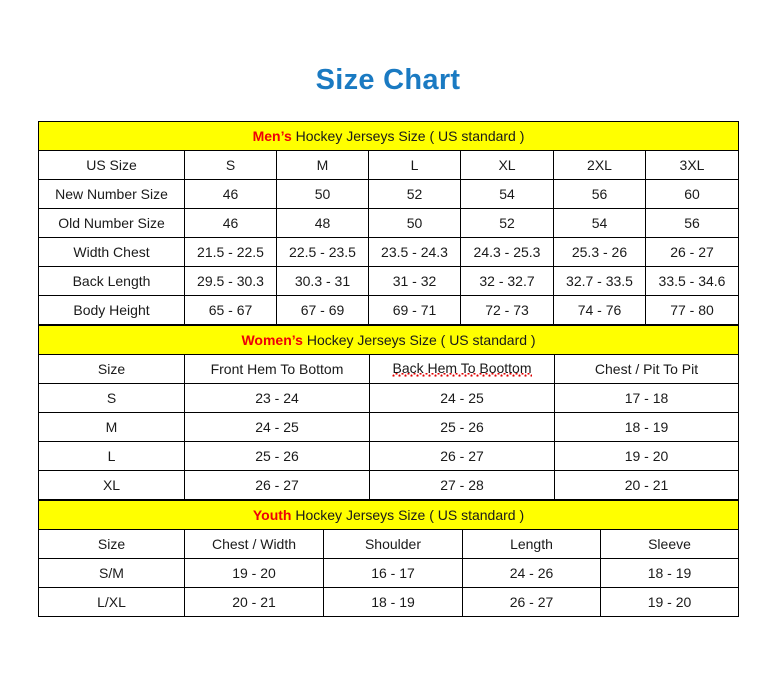  Describe the element at coordinates (393, 544) in the screenshot. I see `youth-col-header-2: Shoulder` at that location.